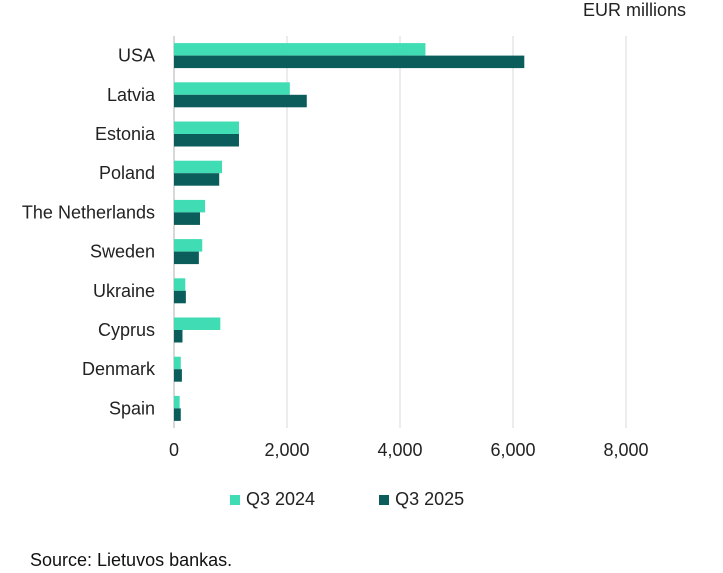  I want to click on category-label-usa: USA, so click(136, 56).